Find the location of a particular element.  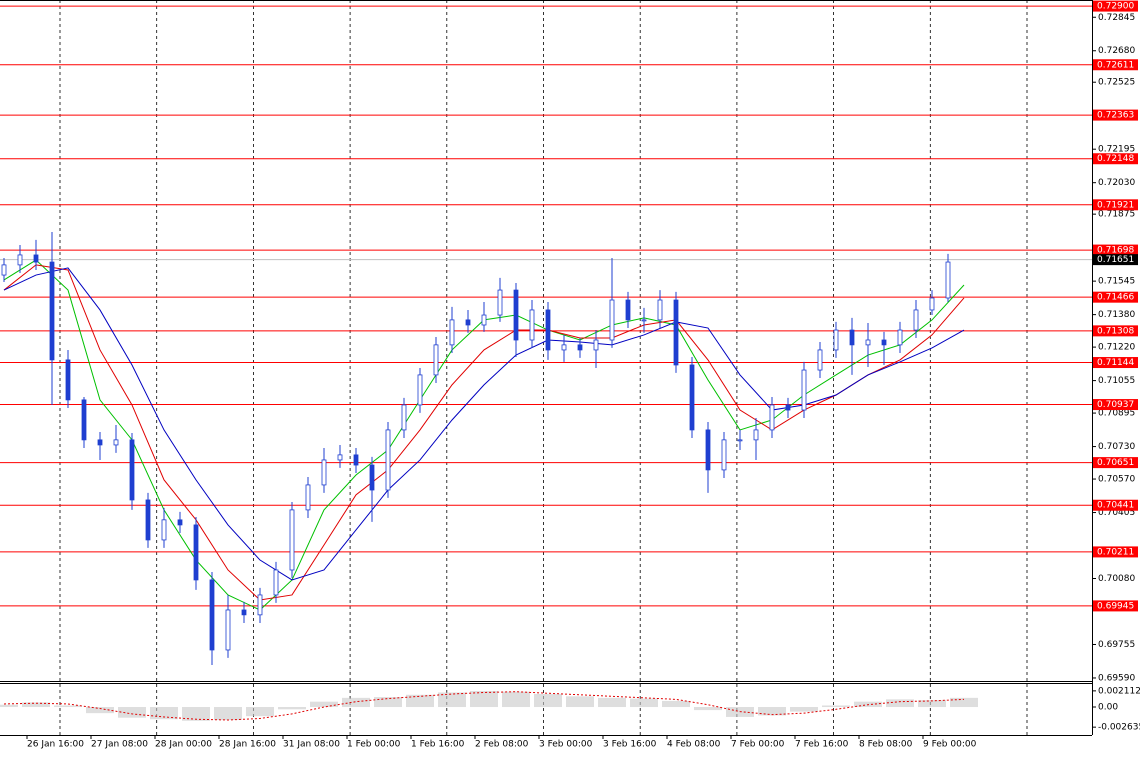

y-tick-label: 0.72845 is located at coordinates (1116, 18).